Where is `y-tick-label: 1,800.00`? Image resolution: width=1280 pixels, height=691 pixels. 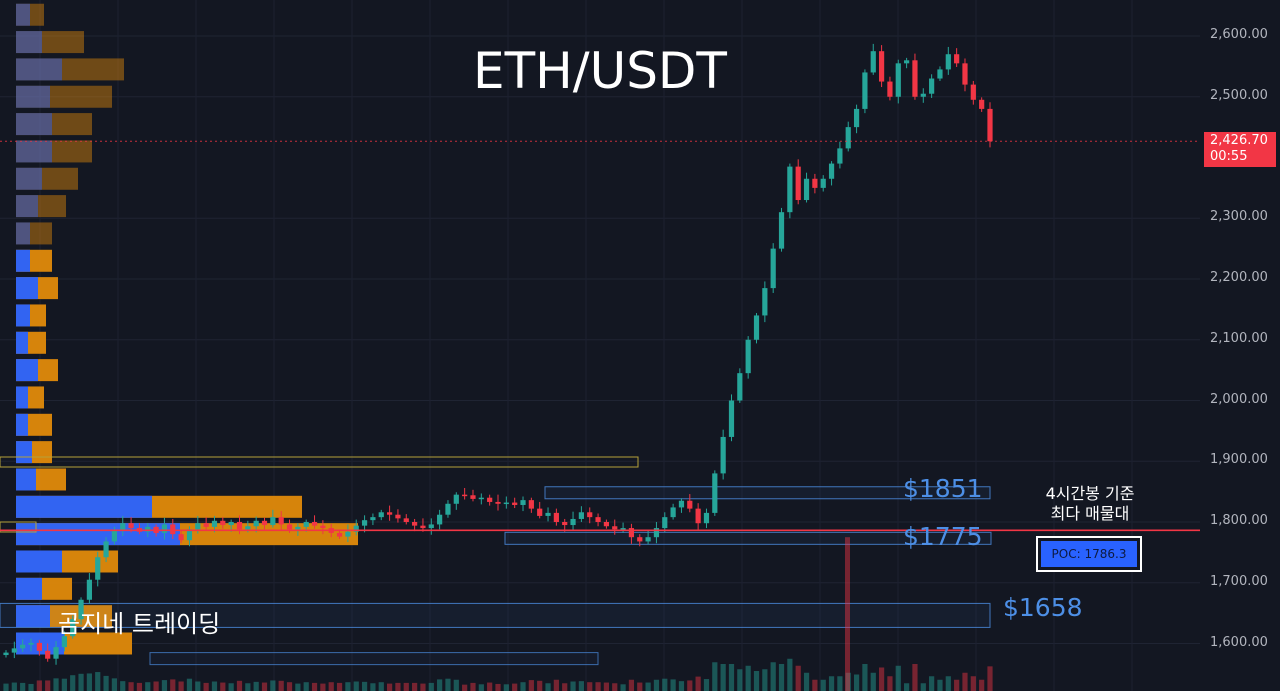
y-tick-label: 1,800.00 is located at coordinates (1239, 520).